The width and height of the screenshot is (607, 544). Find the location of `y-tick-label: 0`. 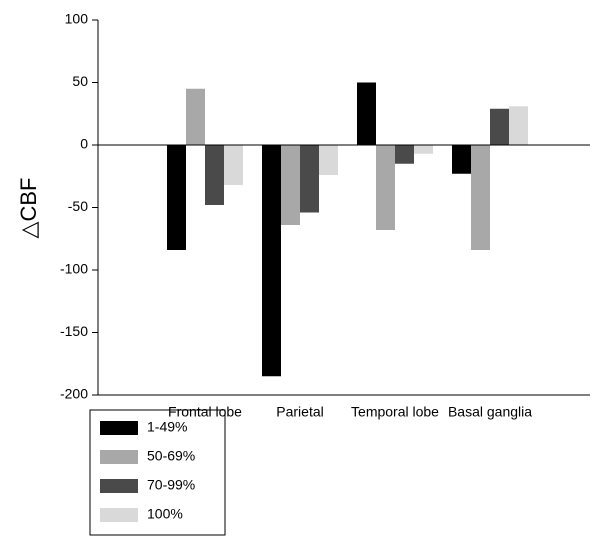

y-tick-label: 0 is located at coordinates (84, 144).